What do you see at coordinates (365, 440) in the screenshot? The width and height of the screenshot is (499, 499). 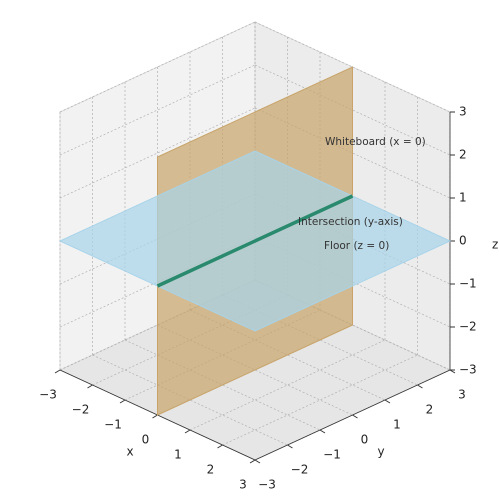 I see `y-tick-label: 0` at bounding box center [365, 440].